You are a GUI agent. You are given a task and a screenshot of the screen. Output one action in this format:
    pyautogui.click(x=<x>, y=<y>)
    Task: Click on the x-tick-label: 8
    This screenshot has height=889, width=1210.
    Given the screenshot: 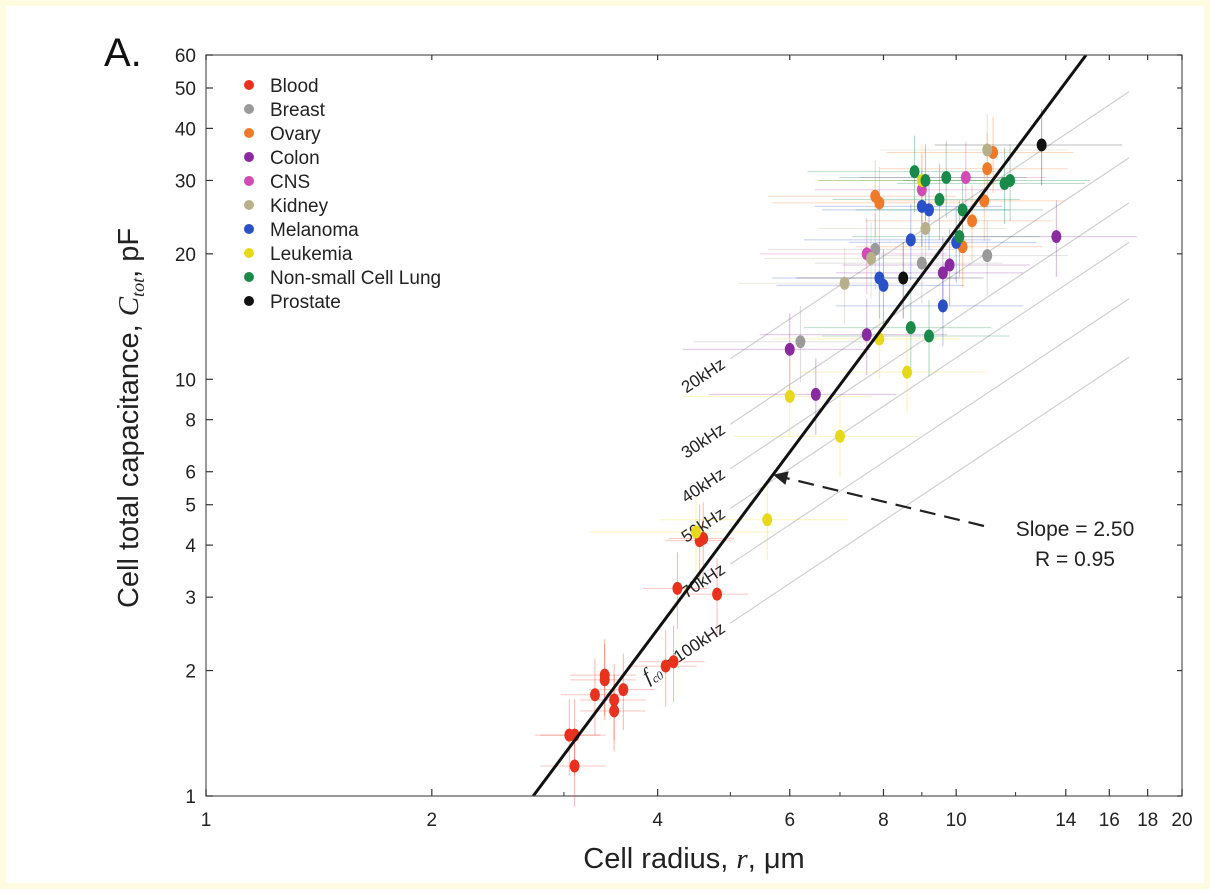 What is the action you would take?
    pyautogui.click(x=883, y=820)
    